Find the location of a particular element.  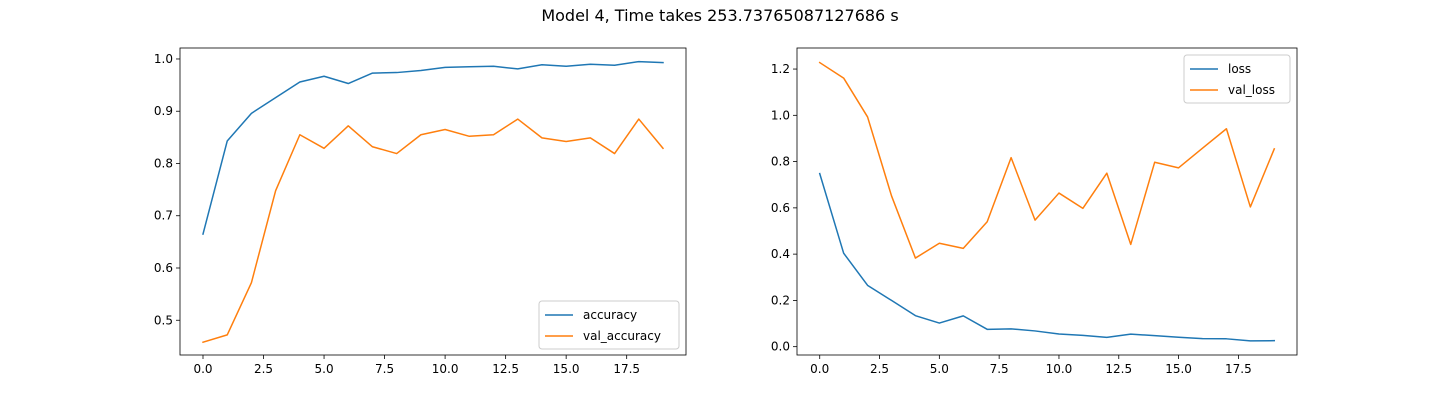

legend-label-loss: loss is located at coordinates (1239, 69).